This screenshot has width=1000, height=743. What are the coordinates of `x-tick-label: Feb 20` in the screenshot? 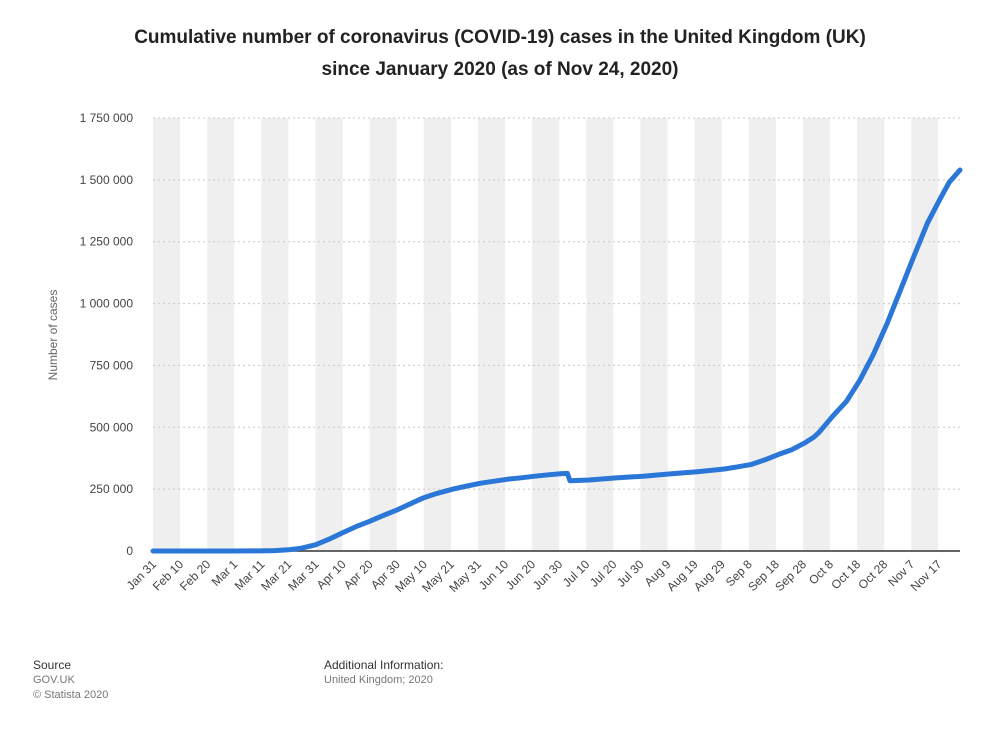 It's located at (195, 575).